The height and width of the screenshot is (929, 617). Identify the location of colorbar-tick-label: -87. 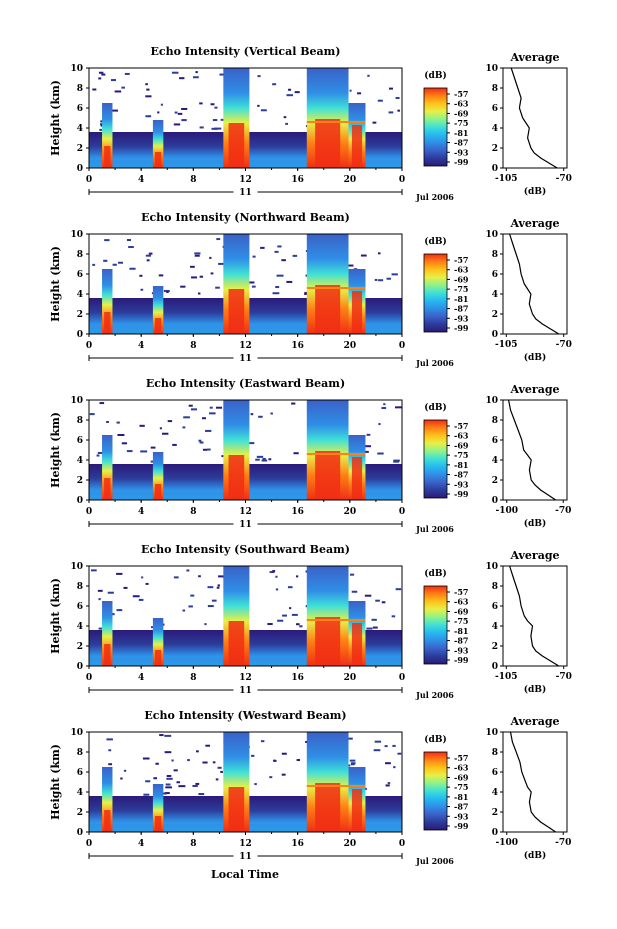
(461, 143).